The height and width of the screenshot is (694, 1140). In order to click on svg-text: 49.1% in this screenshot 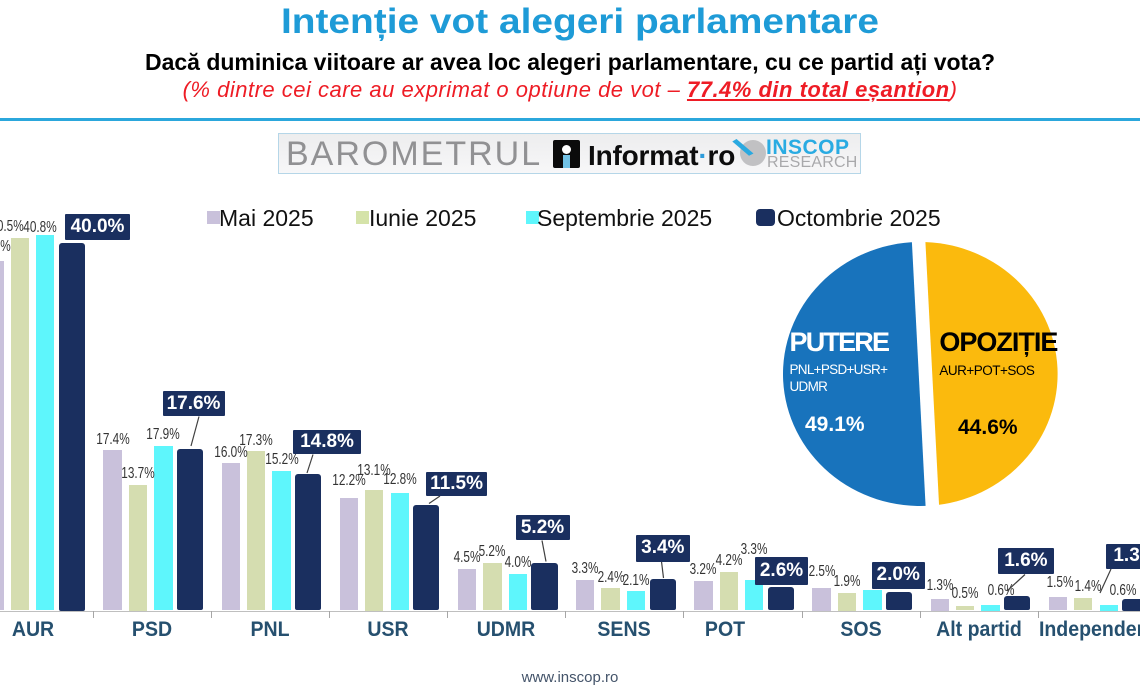, I will do `click(835, 424)`.